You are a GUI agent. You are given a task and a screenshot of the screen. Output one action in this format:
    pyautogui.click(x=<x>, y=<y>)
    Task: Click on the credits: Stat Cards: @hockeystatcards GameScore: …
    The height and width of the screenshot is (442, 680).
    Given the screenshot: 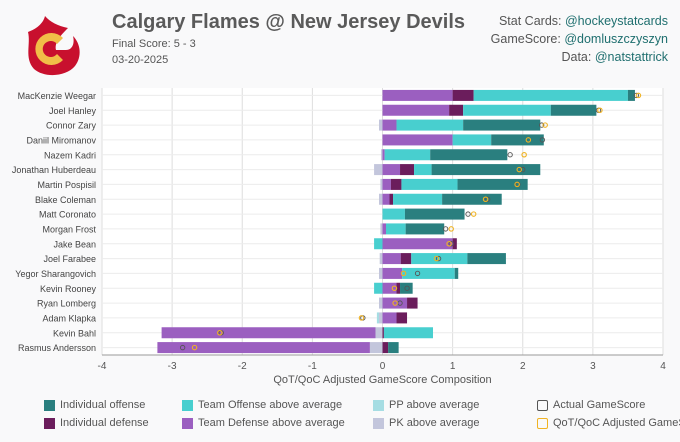 What is the action you would take?
    pyautogui.click(x=579, y=39)
    